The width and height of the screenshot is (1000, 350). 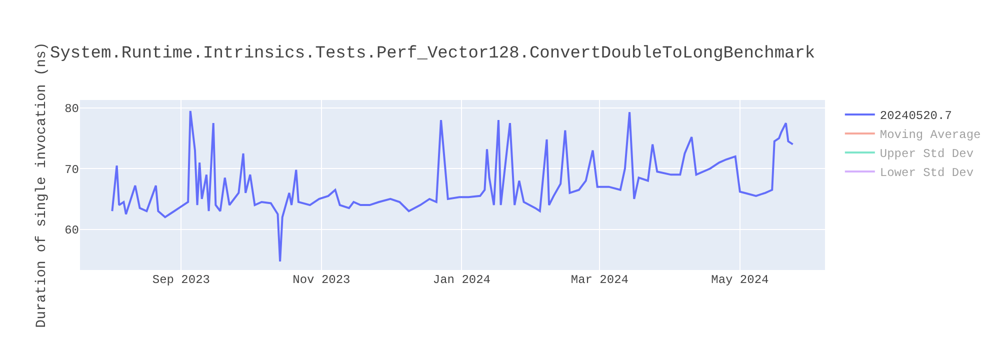 What do you see at coordinates (71, 169) in the screenshot?
I see `y-tick-label: 70` at bounding box center [71, 169].